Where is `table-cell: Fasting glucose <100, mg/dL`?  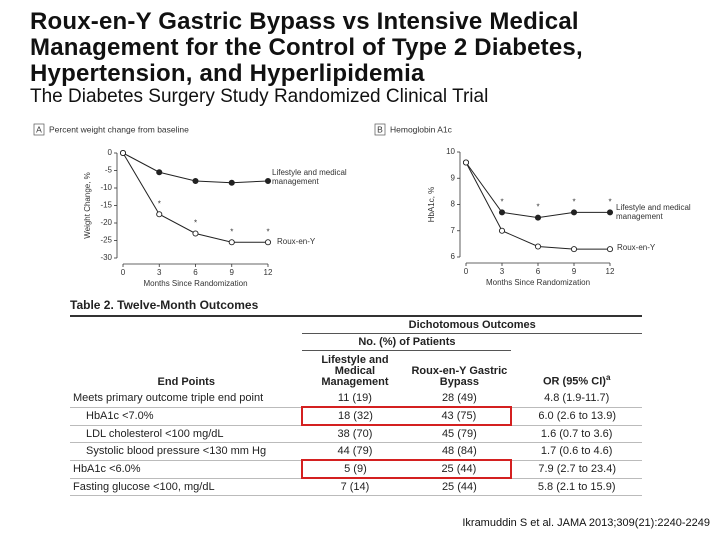 table-cell: Fasting glucose <100, mg/dL is located at coordinates (186, 487).